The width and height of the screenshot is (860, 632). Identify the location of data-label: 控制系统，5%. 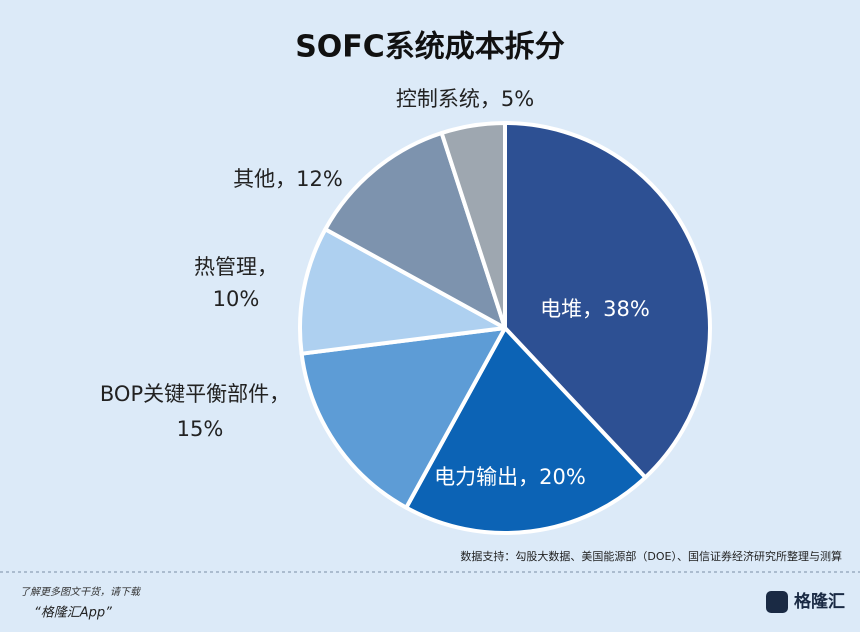
(465, 99).